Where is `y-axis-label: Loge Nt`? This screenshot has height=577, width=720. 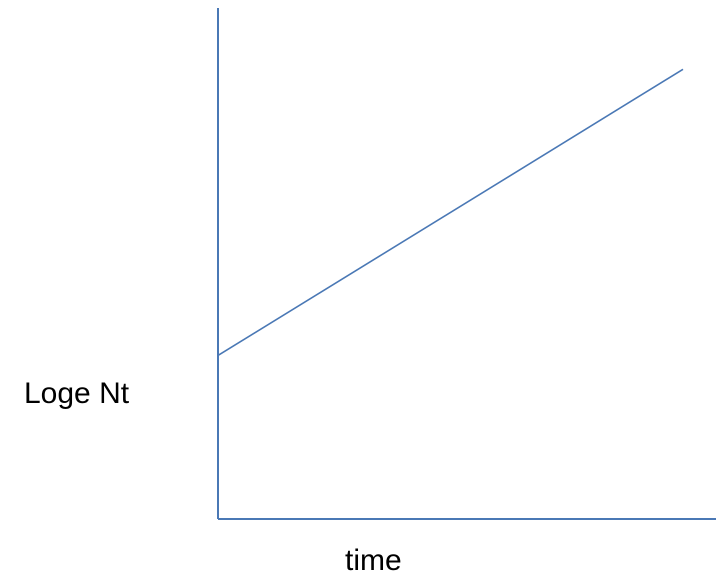 y-axis-label: Loge Nt is located at coordinates (77, 393).